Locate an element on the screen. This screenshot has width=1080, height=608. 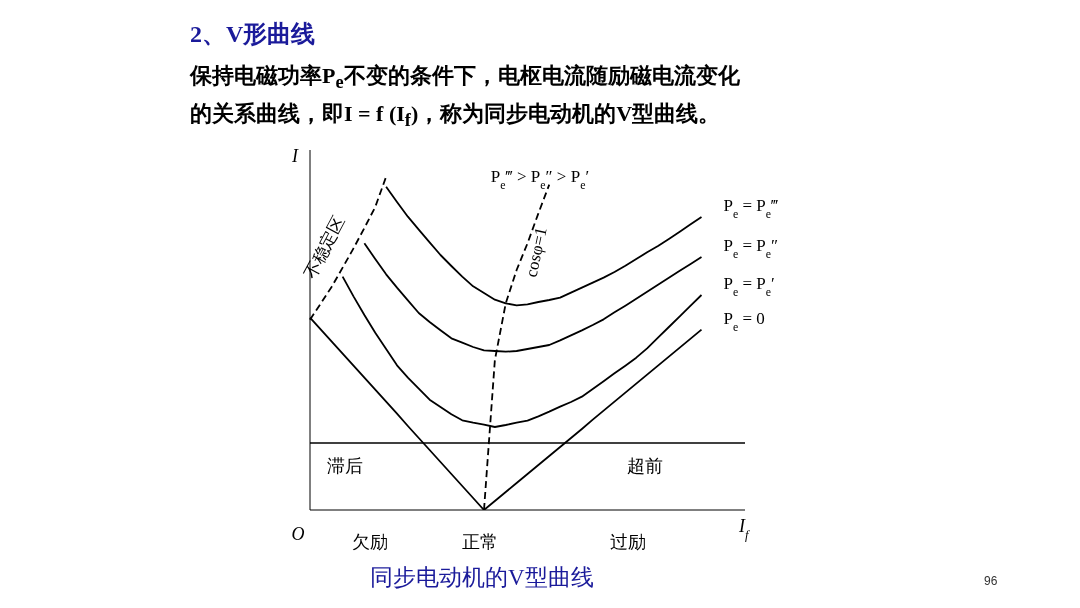
chart-title: 2、V形曲线 is located at coordinates (253, 34).